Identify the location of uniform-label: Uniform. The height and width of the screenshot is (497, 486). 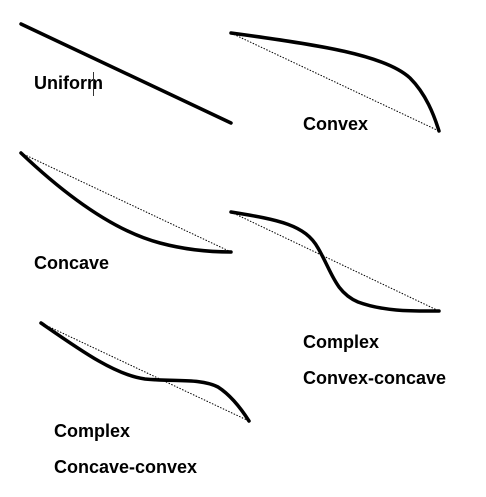
(68, 83).